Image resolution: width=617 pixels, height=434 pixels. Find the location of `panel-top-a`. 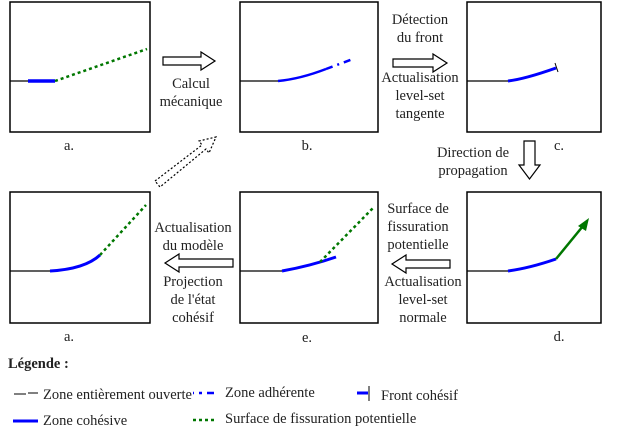

panel-top-a is located at coordinates (80, 67).